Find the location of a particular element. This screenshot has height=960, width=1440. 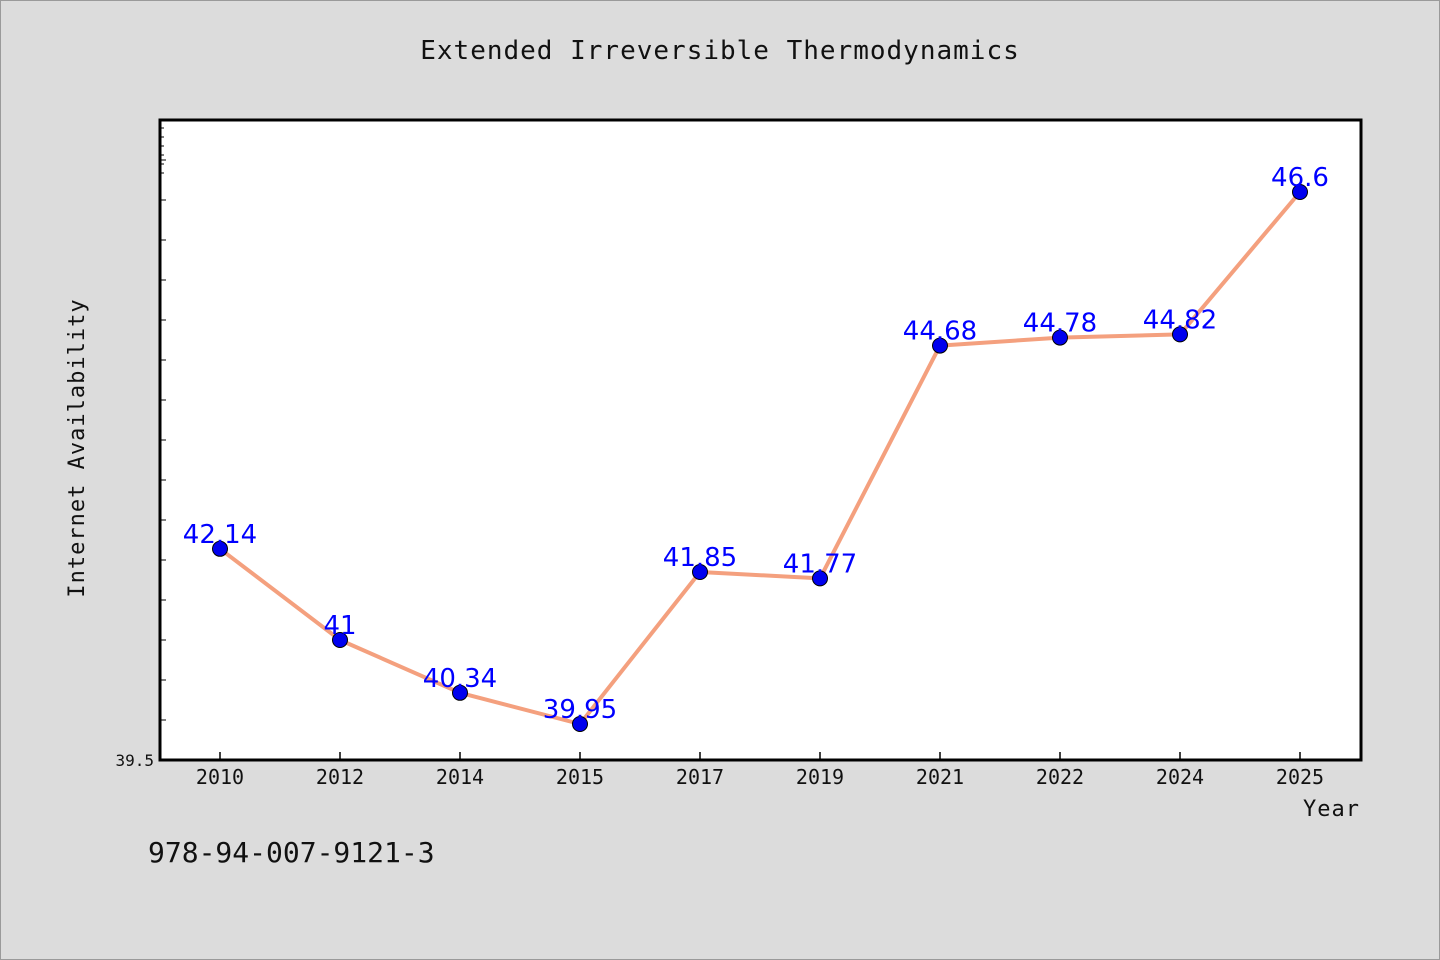

x-tick-label: 2022 is located at coordinates (1060, 777).